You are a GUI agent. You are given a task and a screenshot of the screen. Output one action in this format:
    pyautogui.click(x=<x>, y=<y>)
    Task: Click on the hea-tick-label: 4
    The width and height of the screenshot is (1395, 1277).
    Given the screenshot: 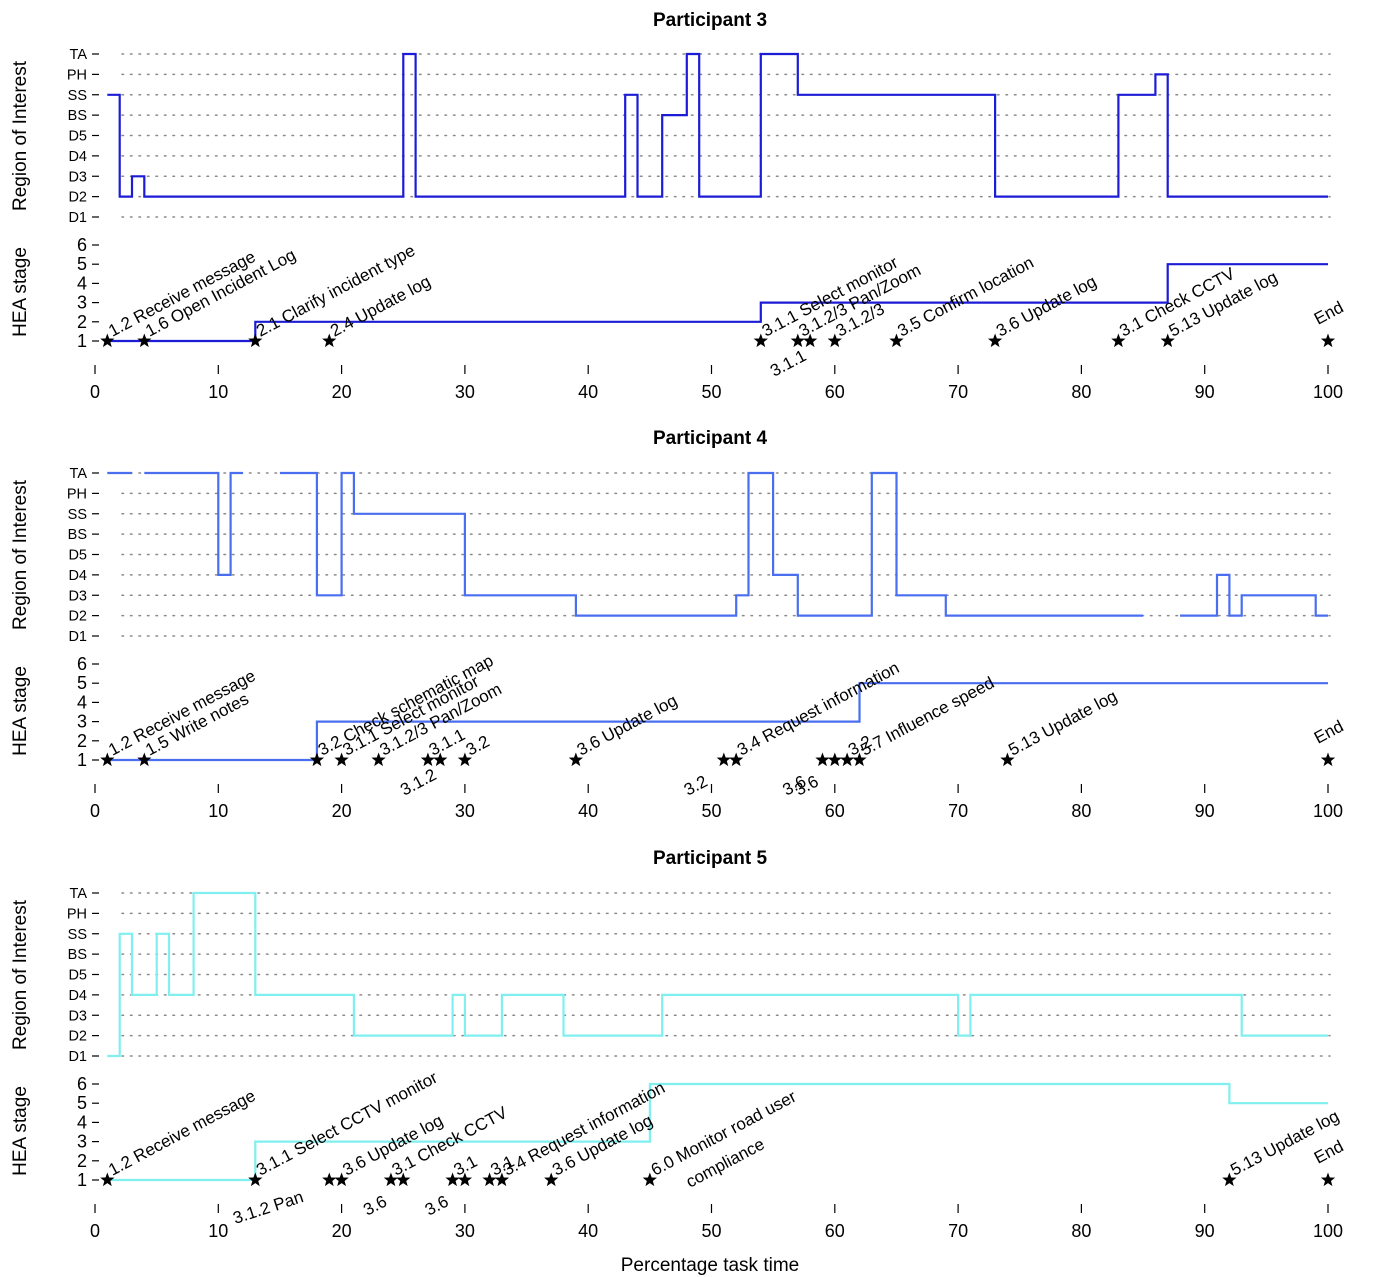 What is the action you would take?
    pyautogui.click(x=82, y=283)
    